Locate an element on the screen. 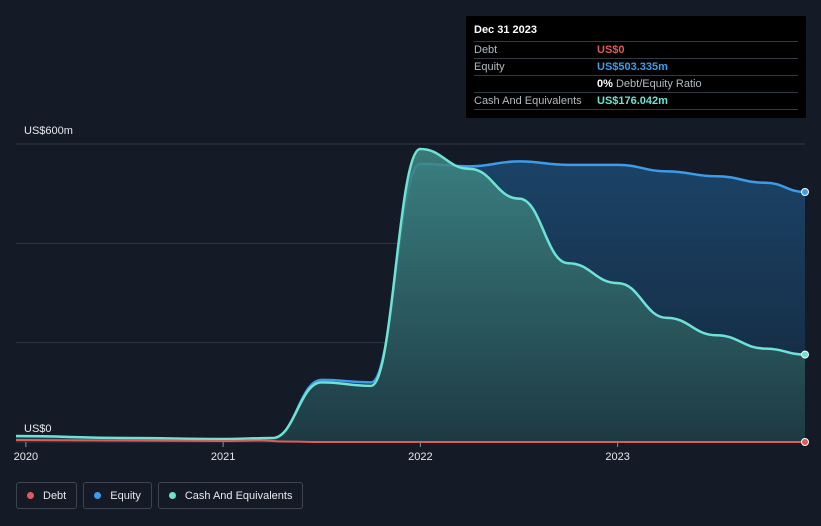 The height and width of the screenshot is (526, 821). tooltip-row-debt: Debt US$0 is located at coordinates (636, 49).